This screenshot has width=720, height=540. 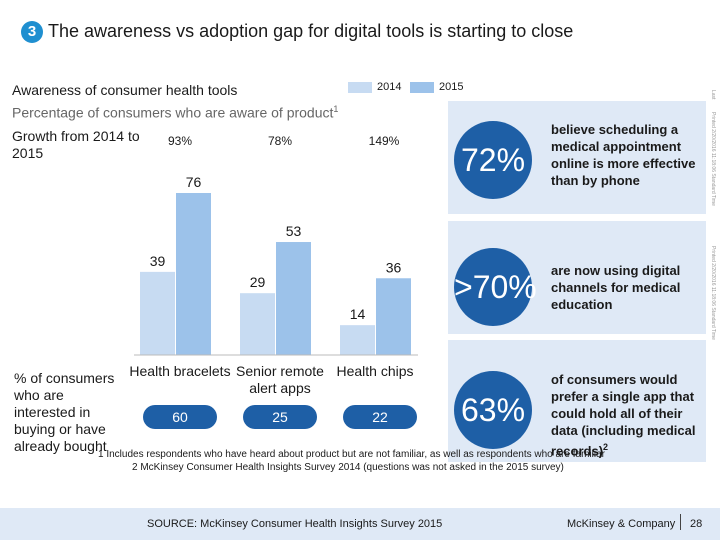 I want to click on interest-pill-chips: 22, so click(x=380, y=417).